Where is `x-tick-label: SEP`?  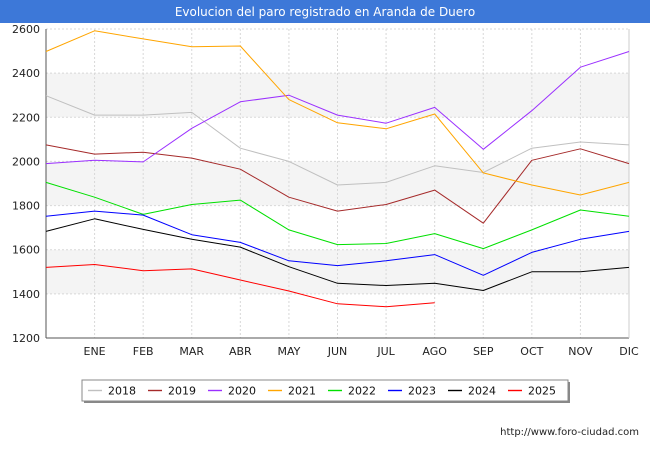 x-tick-label: SEP is located at coordinates (483, 351).